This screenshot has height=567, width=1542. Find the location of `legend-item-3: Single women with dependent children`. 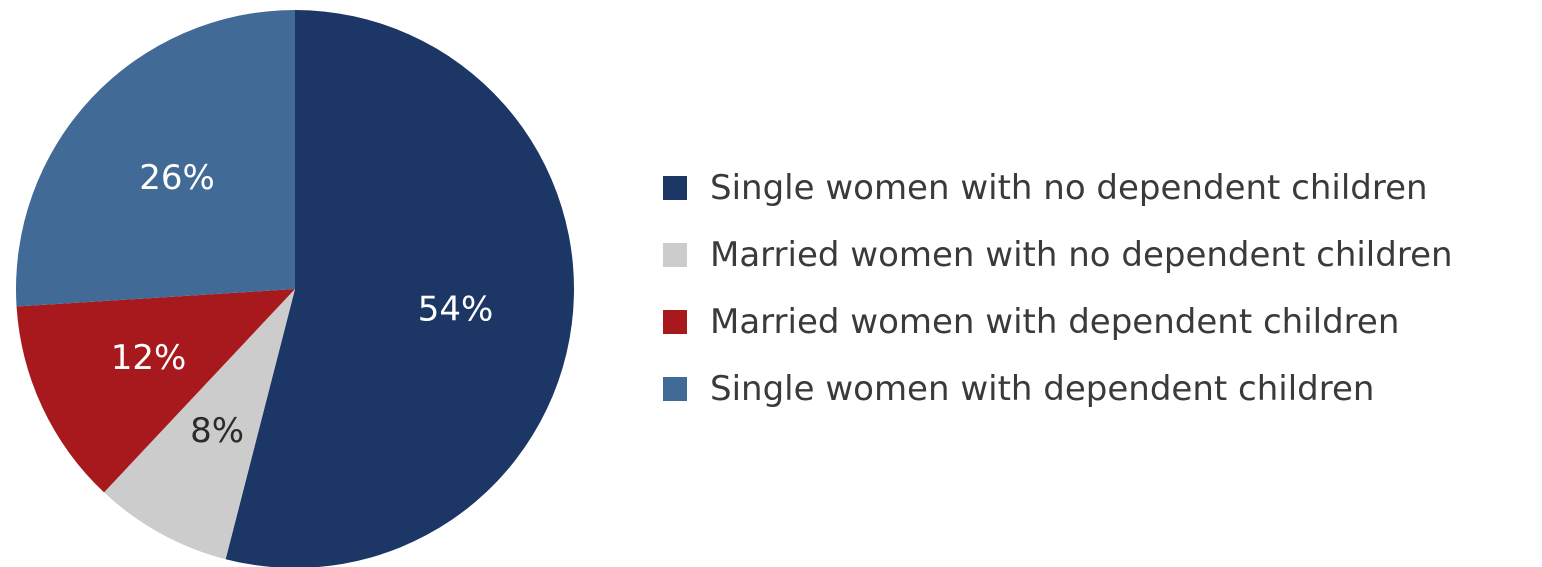

legend-item-3: Single women with dependent children is located at coordinates (1018, 389).